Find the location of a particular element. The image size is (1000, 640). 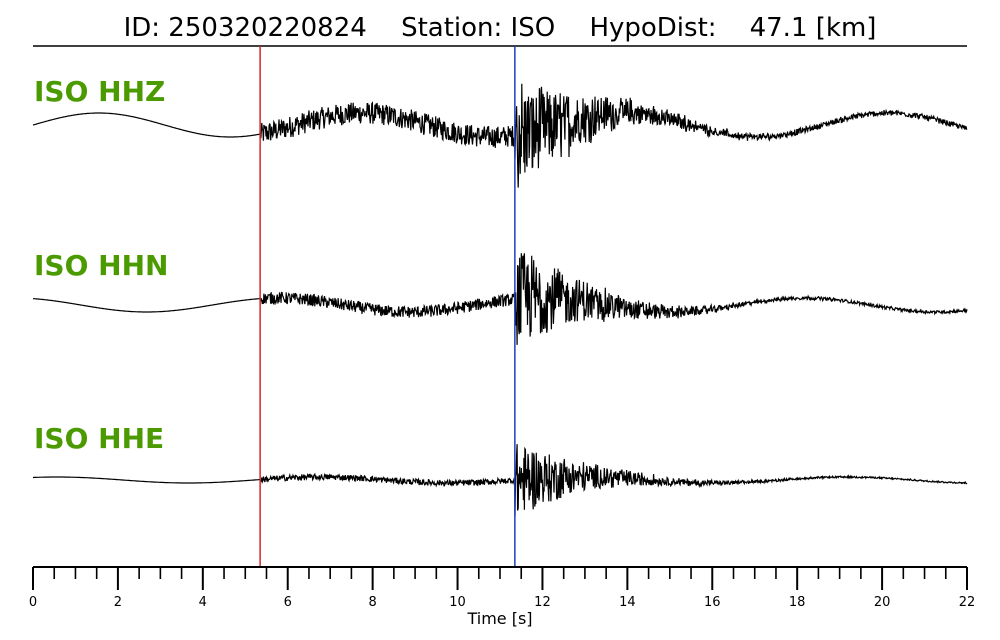

trace-label-iso-hhn: ISO HHN is located at coordinates (101, 265).